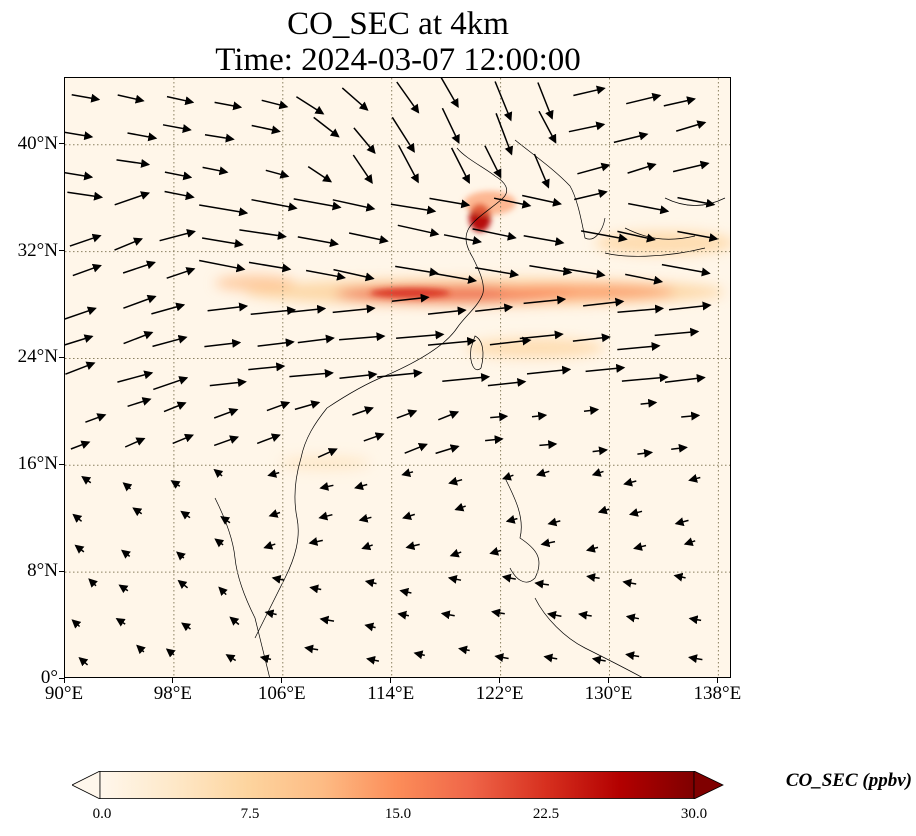 This screenshot has height=836, width=916. I want to click on y-tick-label: 40°N, so click(37, 143).